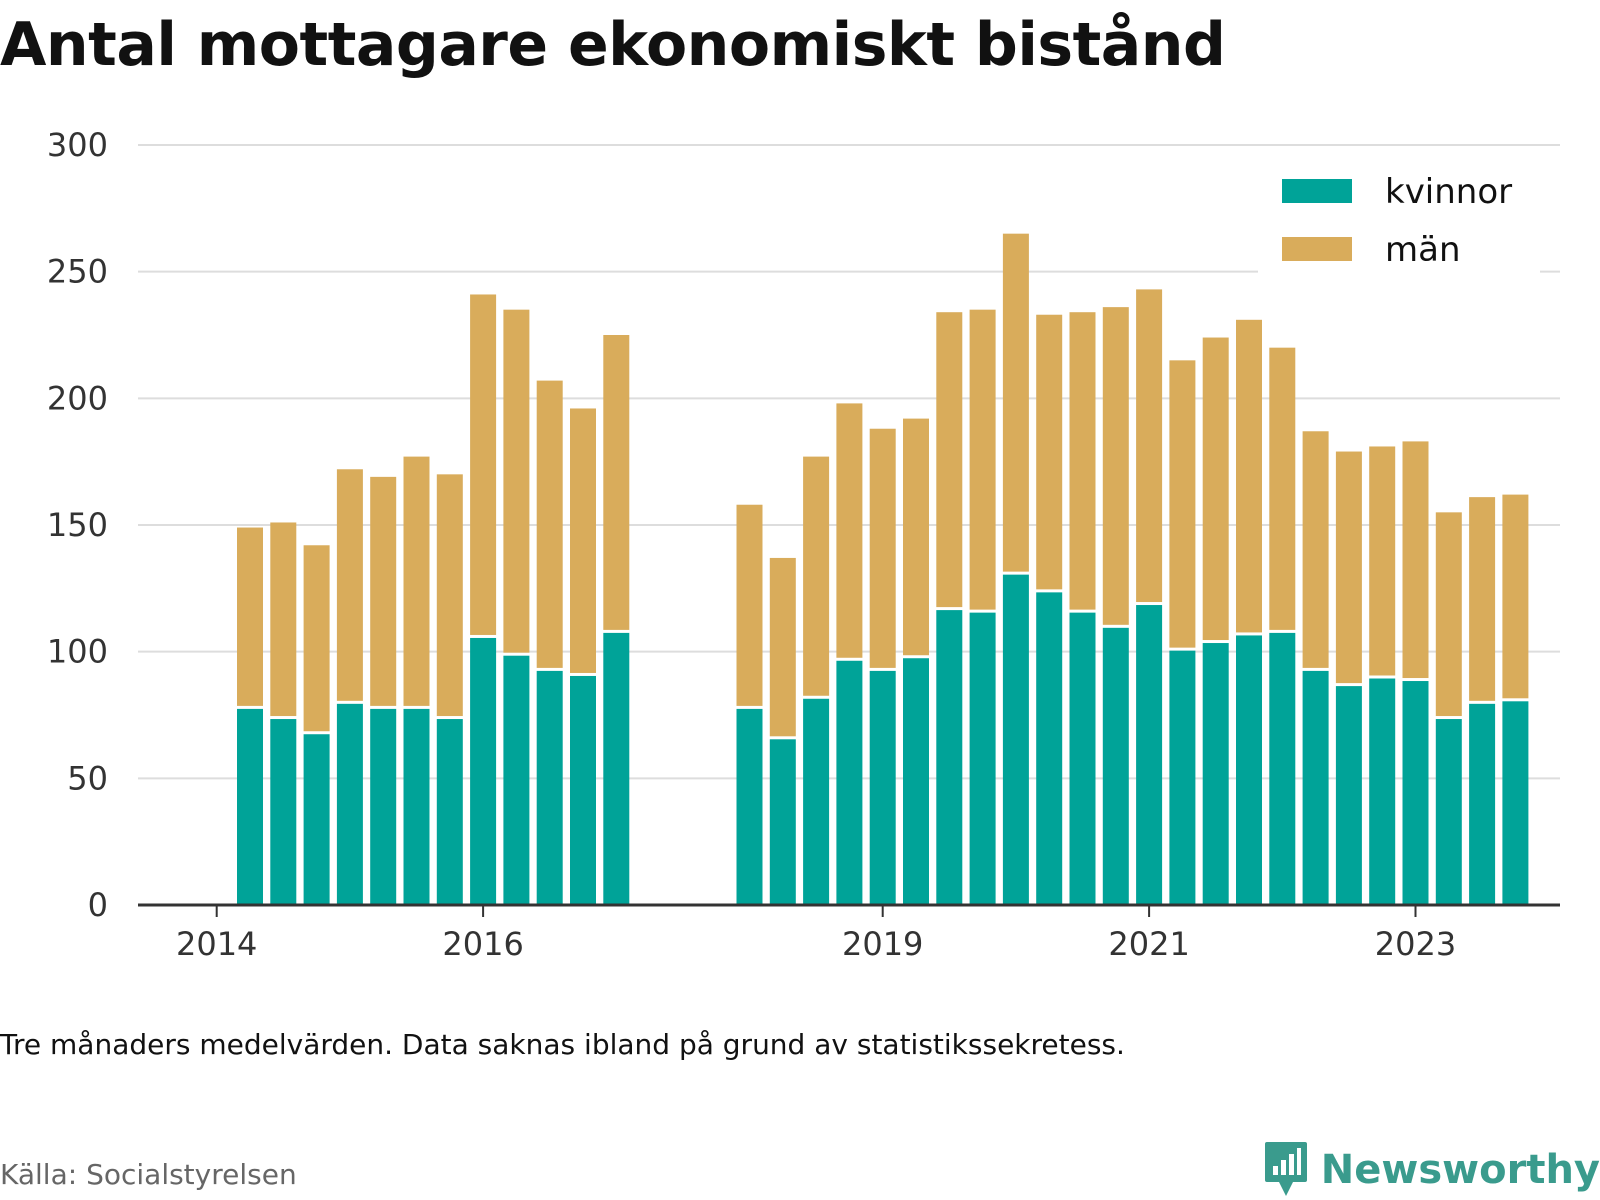 Image resolution: width=1600 pixels, height=1200 pixels. I want to click on newsworthy-brand: Newsworthy, so click(1431, 1170).